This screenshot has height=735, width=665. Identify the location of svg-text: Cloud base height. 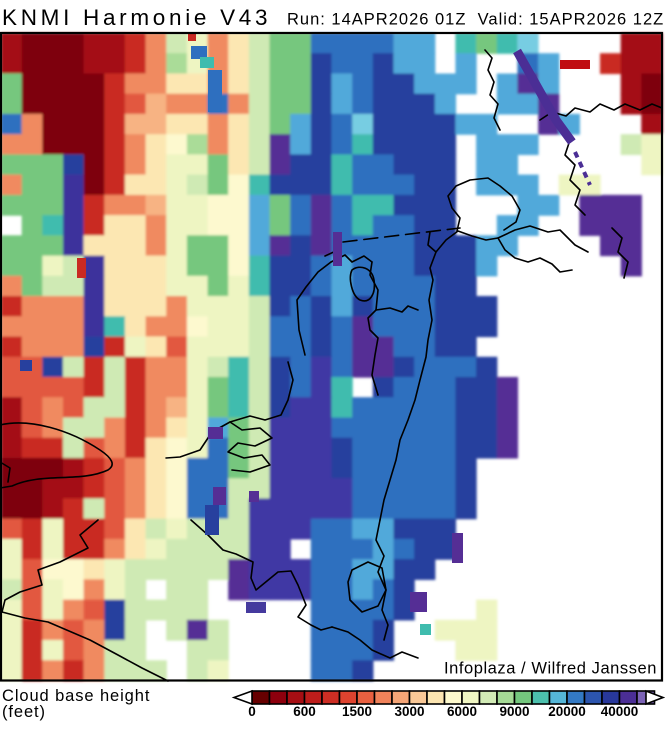
(76, 696).